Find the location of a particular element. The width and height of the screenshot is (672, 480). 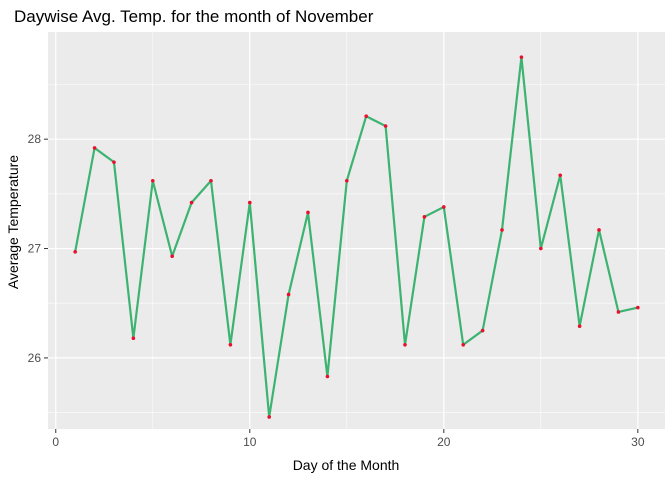

y-tick-label: 26 is located at coordinates (35, 358).